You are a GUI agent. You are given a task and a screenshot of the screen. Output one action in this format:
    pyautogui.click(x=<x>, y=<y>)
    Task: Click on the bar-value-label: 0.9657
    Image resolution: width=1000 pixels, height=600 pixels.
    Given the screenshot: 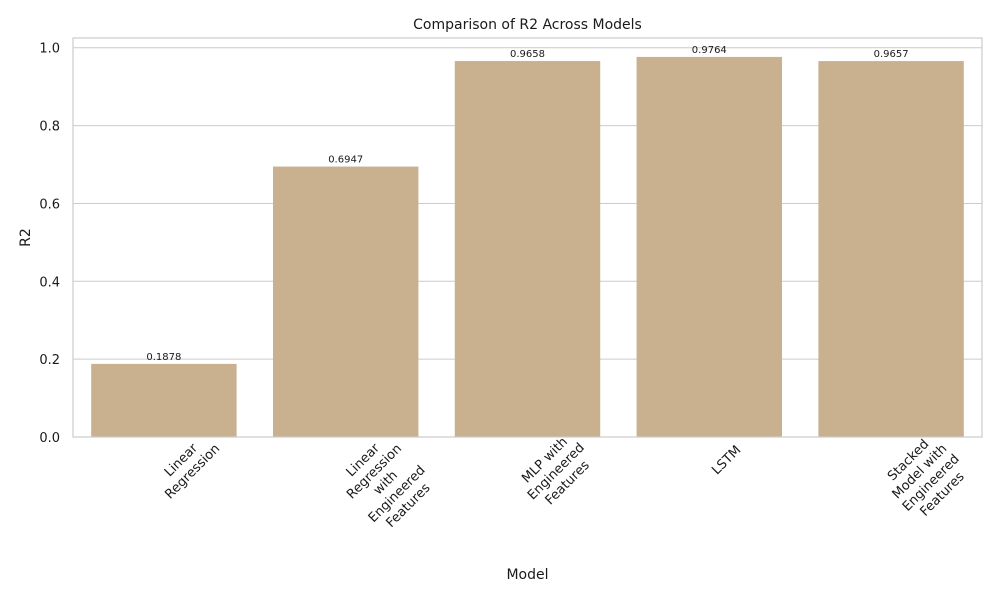 What is the action you would take?
    pyautogui.click(x=891, y=54)
    